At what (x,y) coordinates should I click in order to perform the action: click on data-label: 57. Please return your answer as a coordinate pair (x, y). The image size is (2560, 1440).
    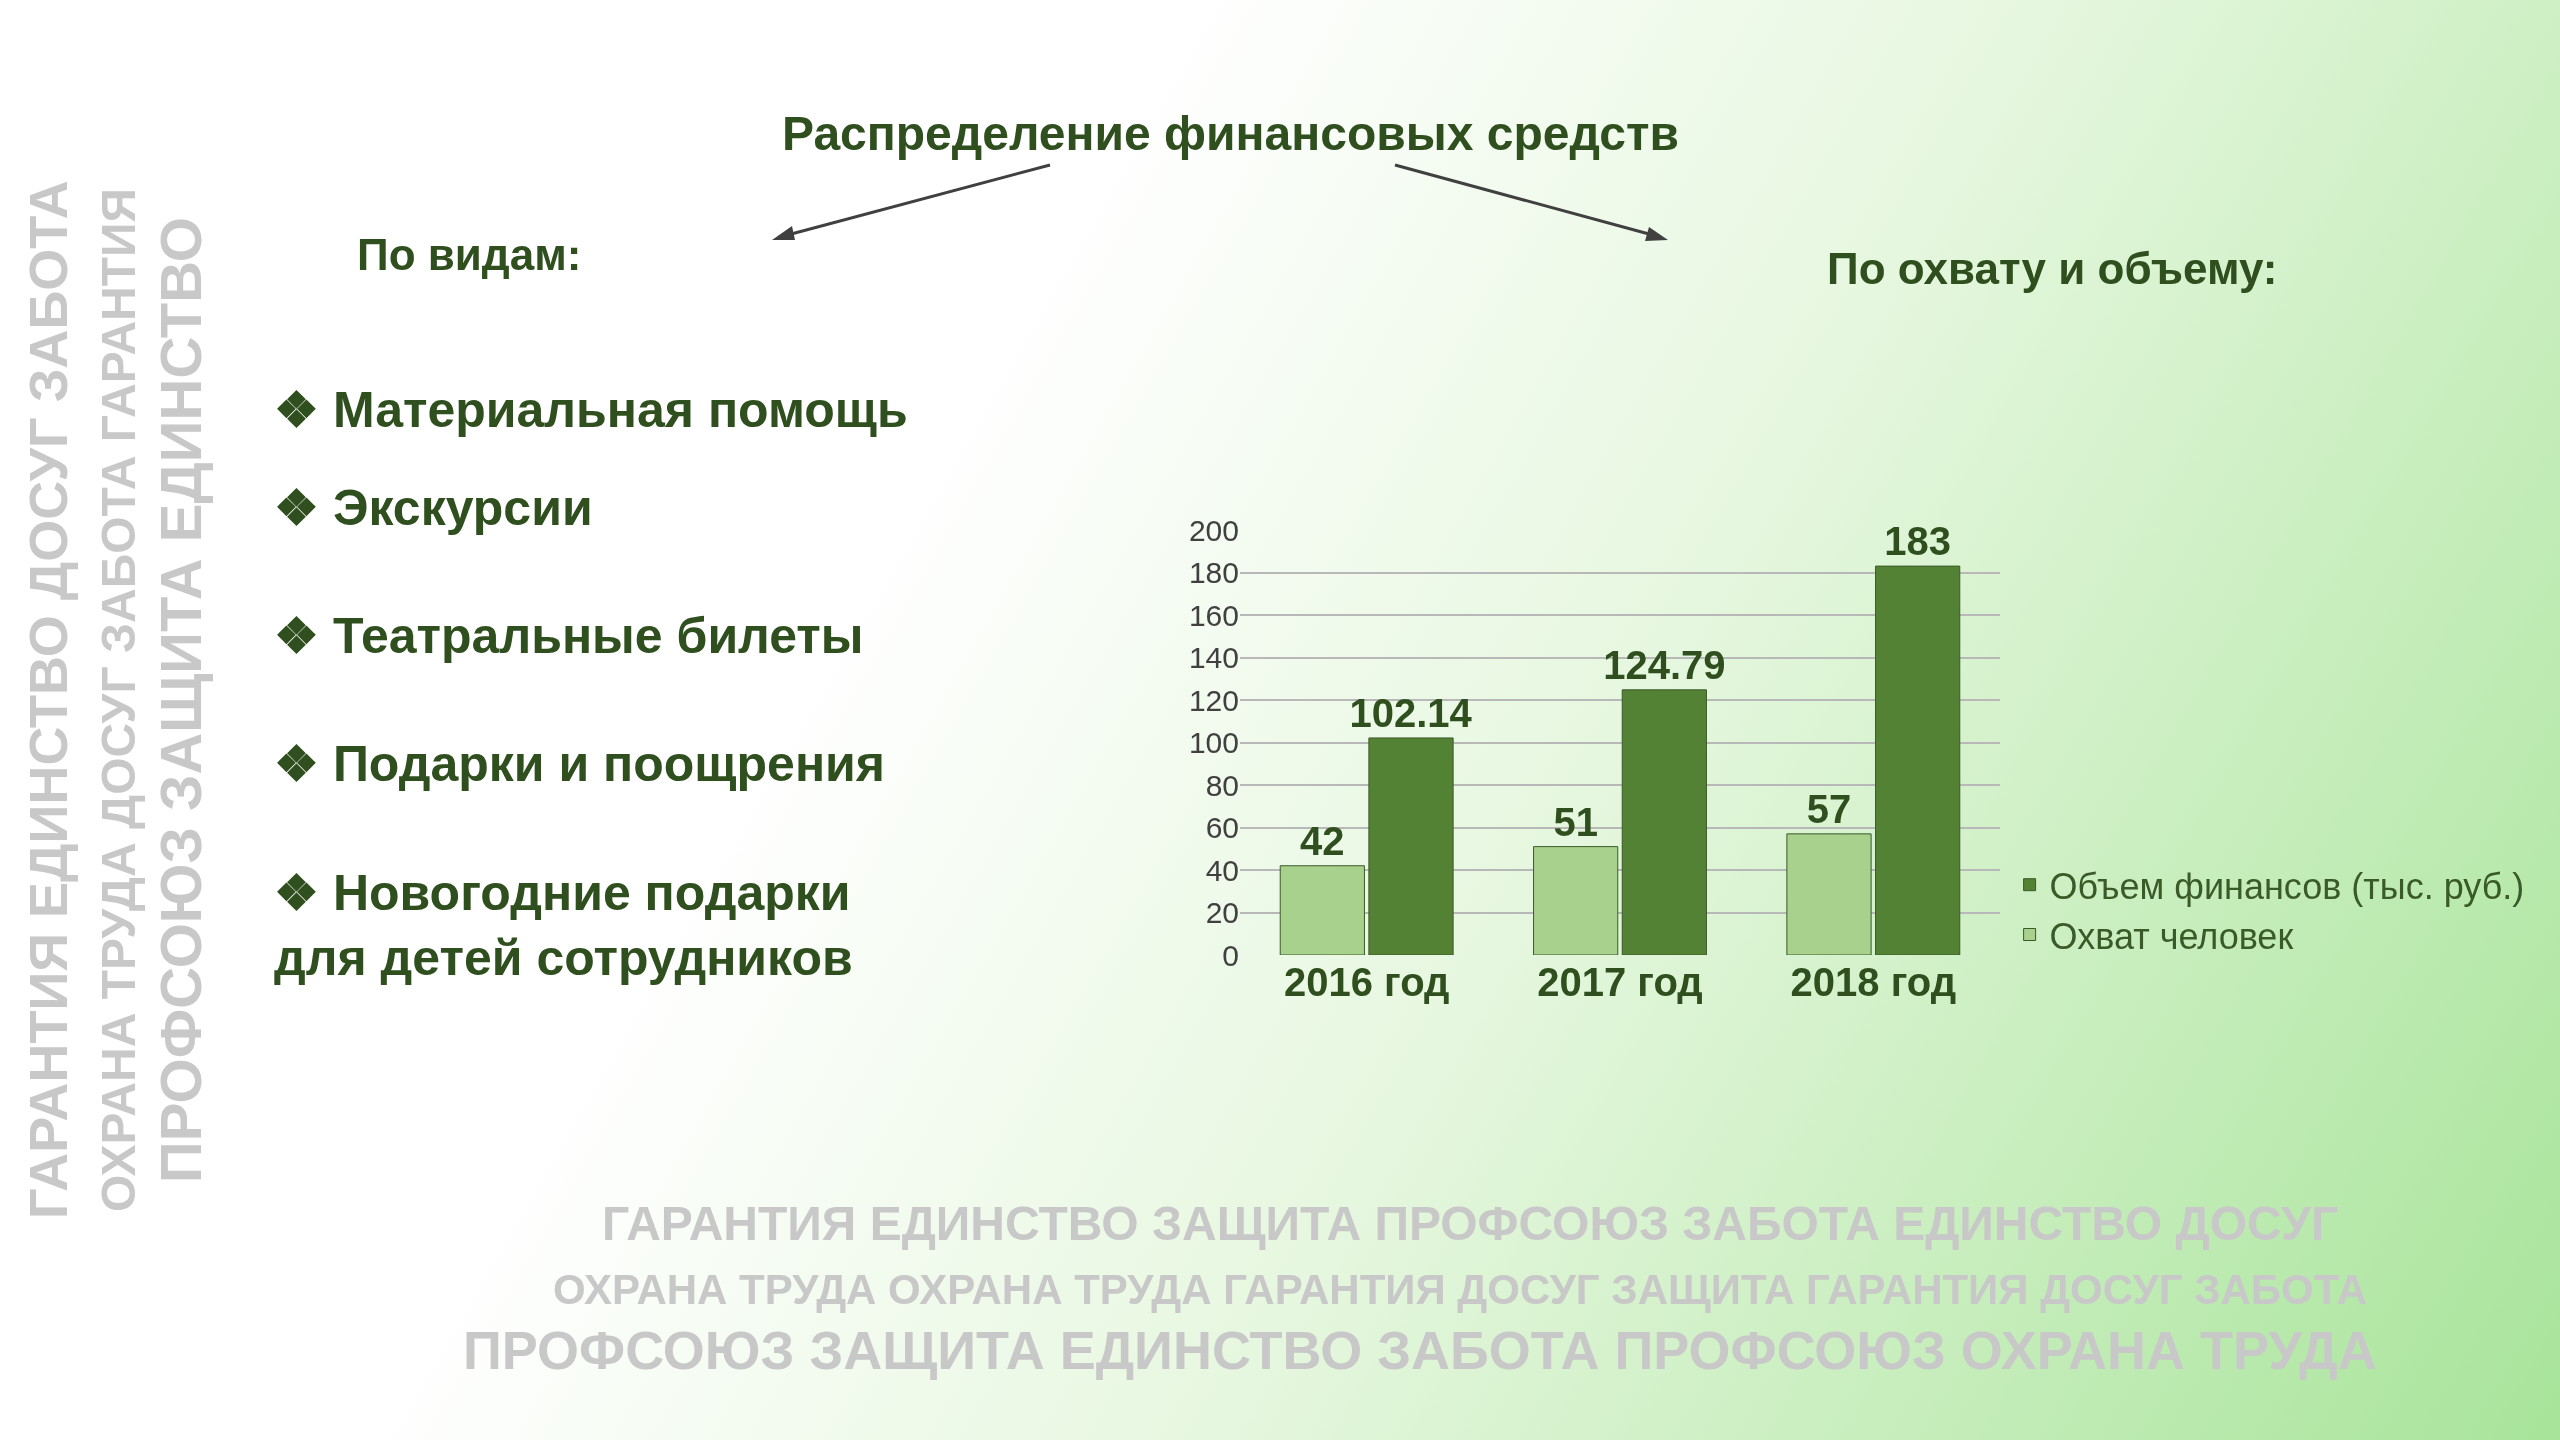
    Looking at the image, I should click on (1829, 808).